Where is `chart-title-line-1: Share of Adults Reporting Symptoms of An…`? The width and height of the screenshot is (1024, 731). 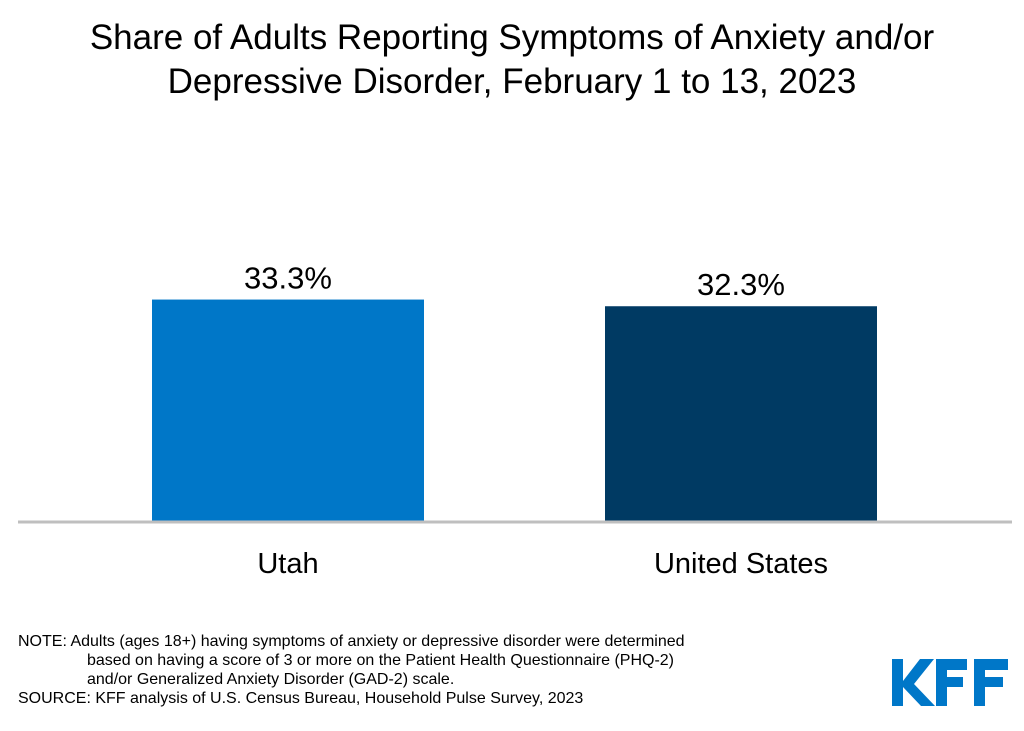
chart-title-line-1: Share of Adults Reporting Symptoms of An… is located at coordinates (512, 37).